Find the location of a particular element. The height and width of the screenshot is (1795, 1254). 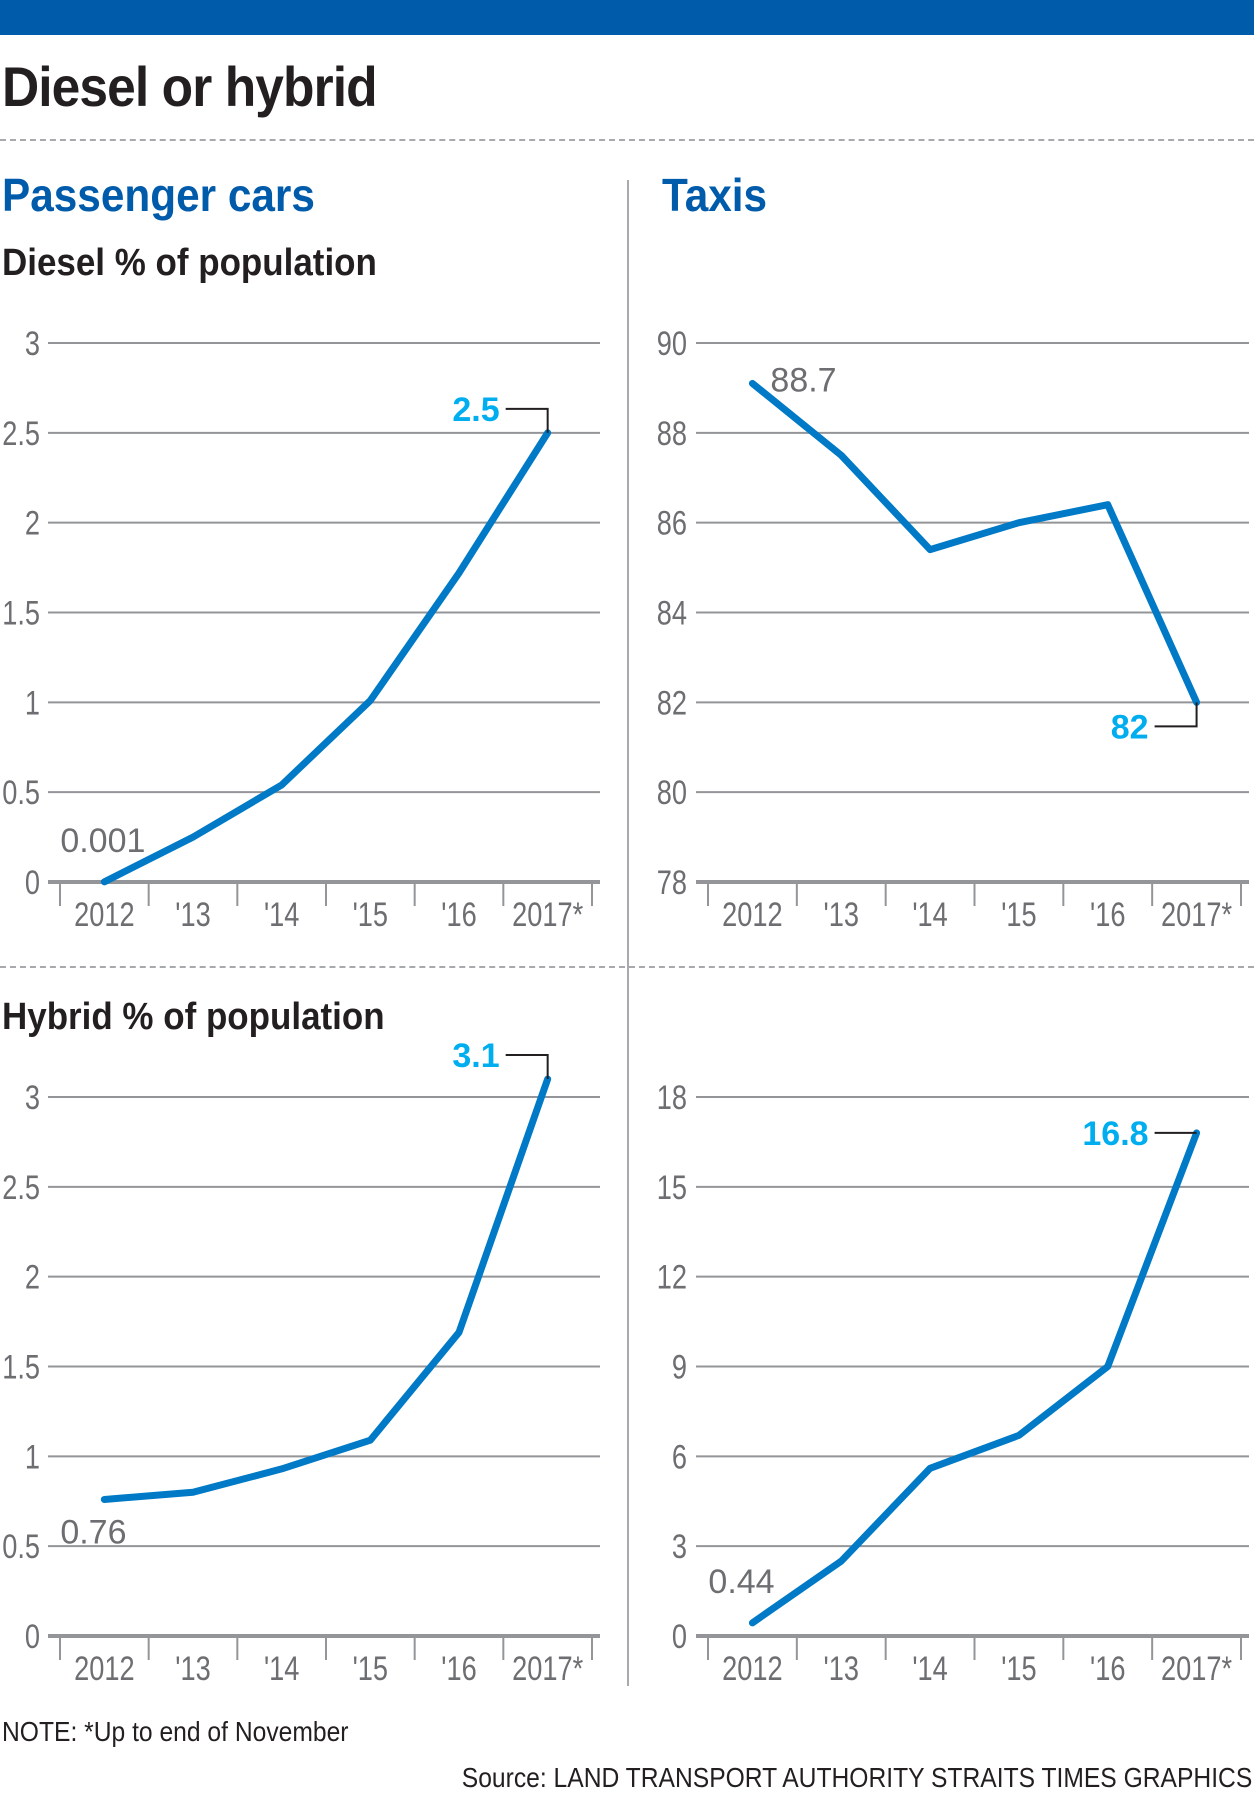

section-title-taxis: Taxis is located at coordinates (715, 195).